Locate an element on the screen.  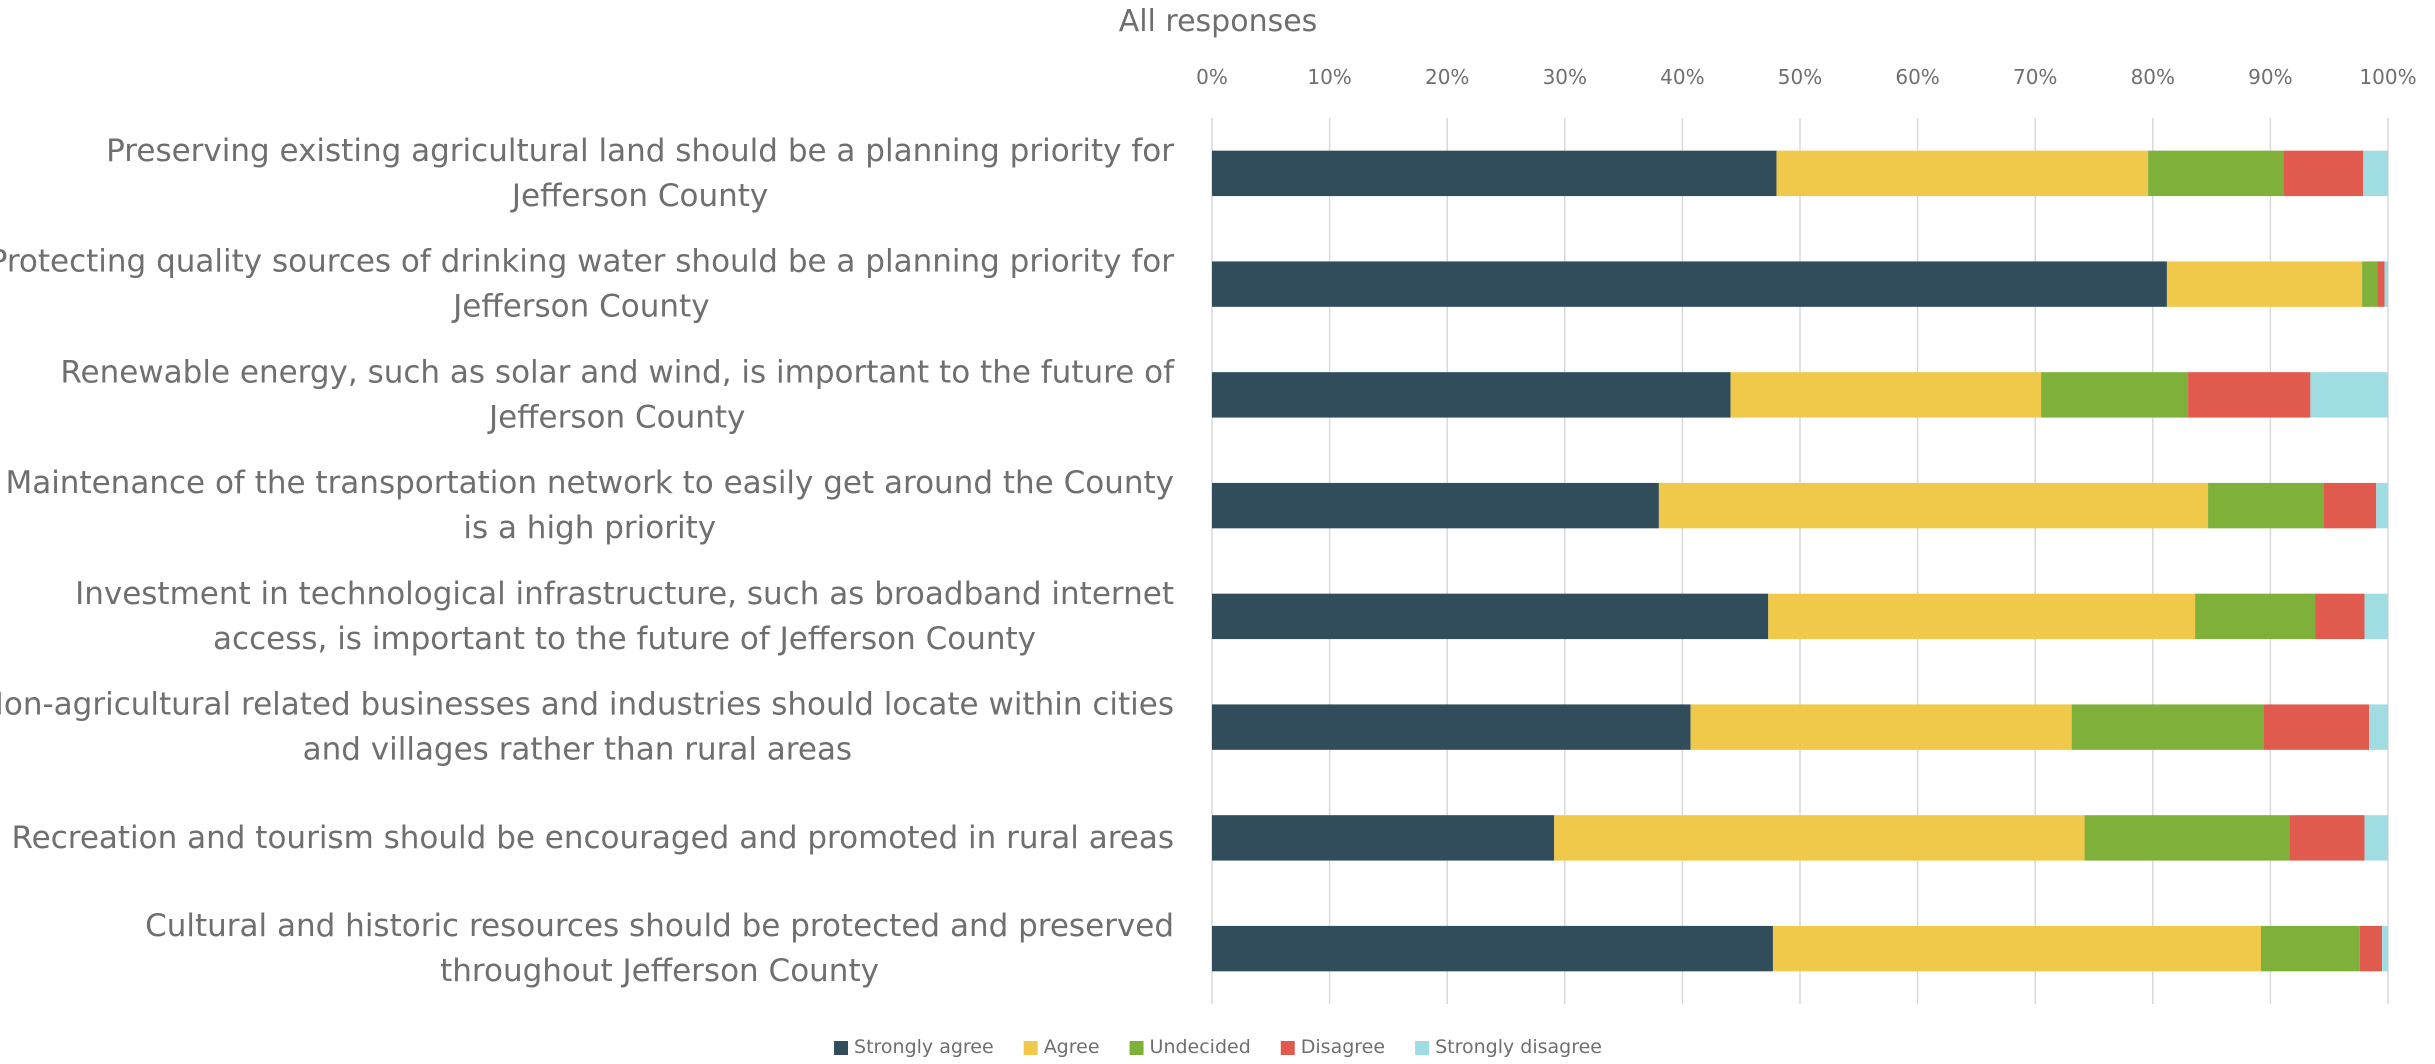
x-tick-label: 70% is located at coordinates (2035, 77).